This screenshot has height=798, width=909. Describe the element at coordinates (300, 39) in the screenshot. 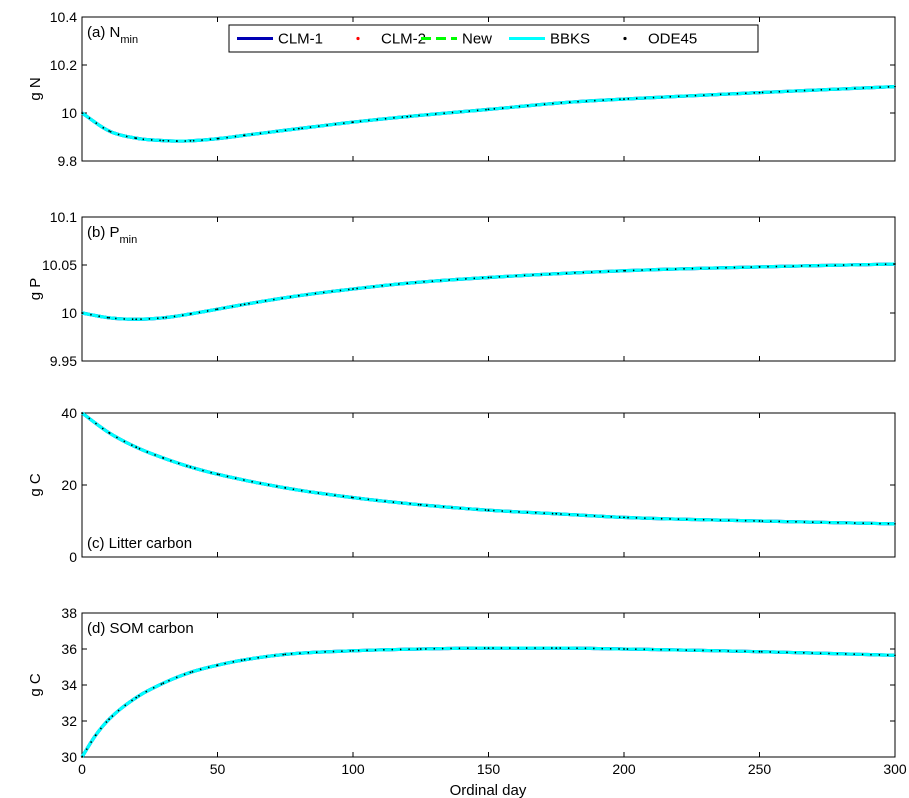

I see `legend-label: CLM-1` at that location.